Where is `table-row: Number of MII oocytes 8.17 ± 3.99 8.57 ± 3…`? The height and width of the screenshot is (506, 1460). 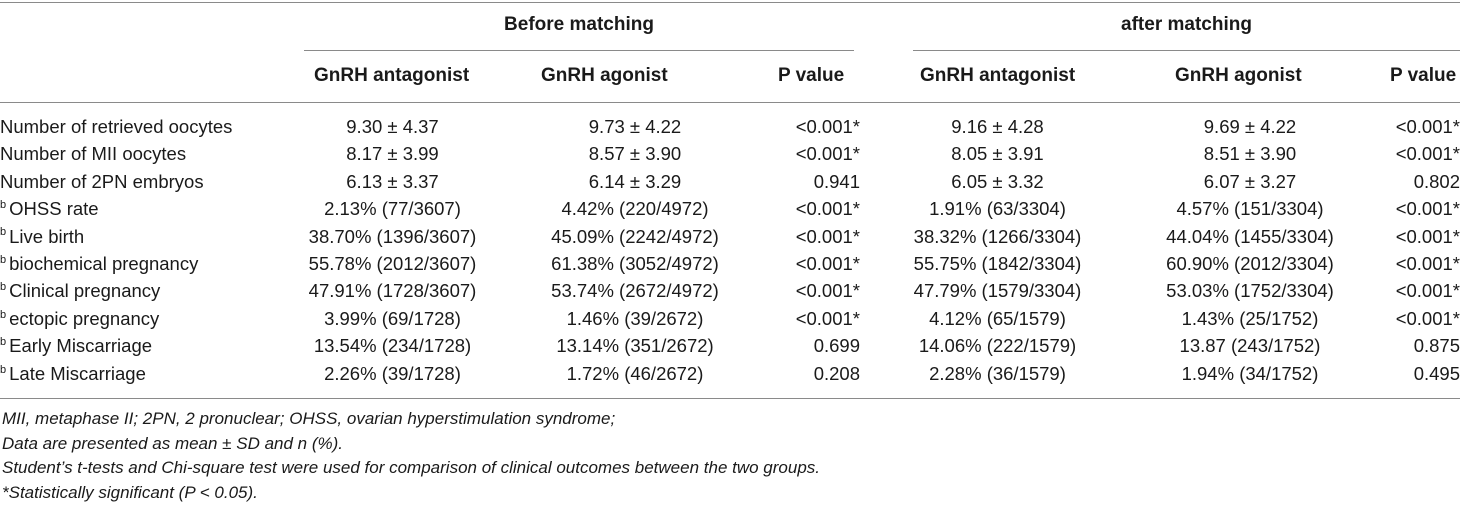
table-row: Number of MII oocytes 8.17 ± 3.99 8.57 ± 3… is located at coordinates (730, 153).